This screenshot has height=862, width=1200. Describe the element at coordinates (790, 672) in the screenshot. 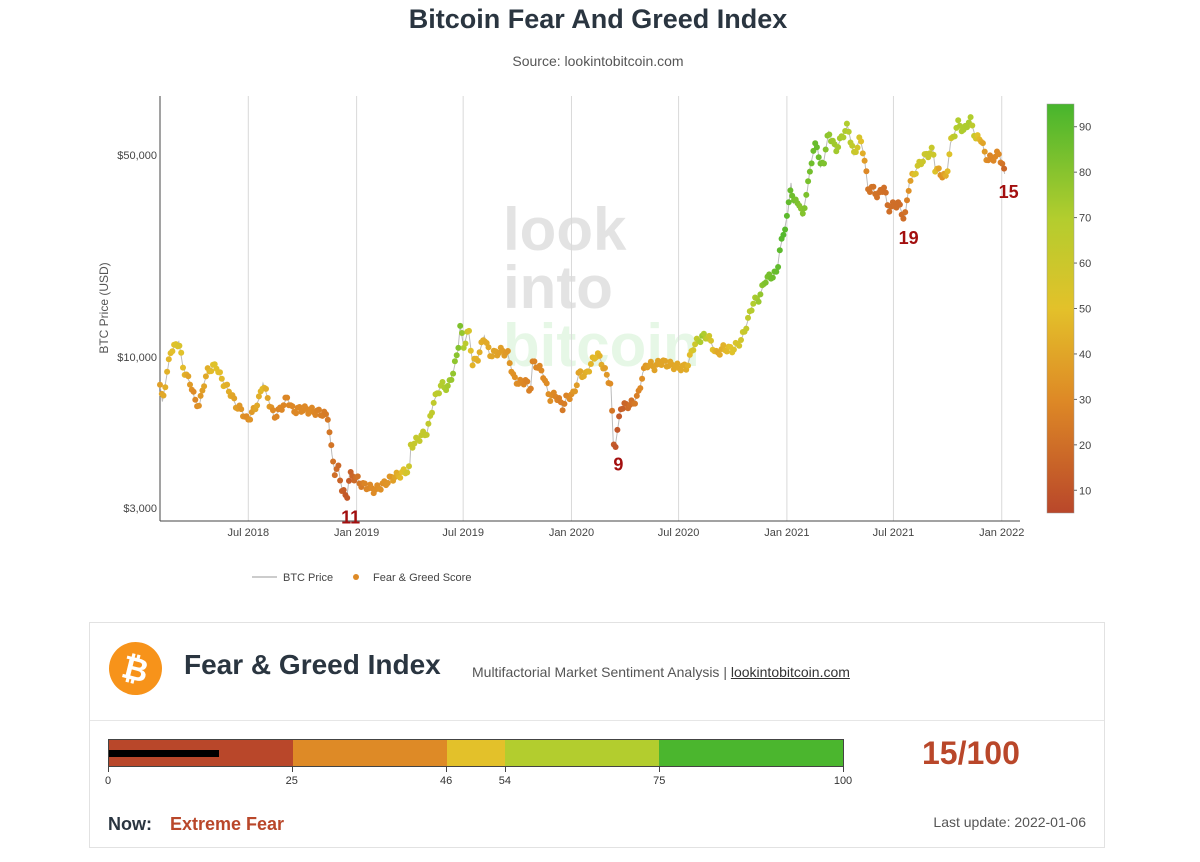

I see `source-link: lookintobitcoin.com` at that location.